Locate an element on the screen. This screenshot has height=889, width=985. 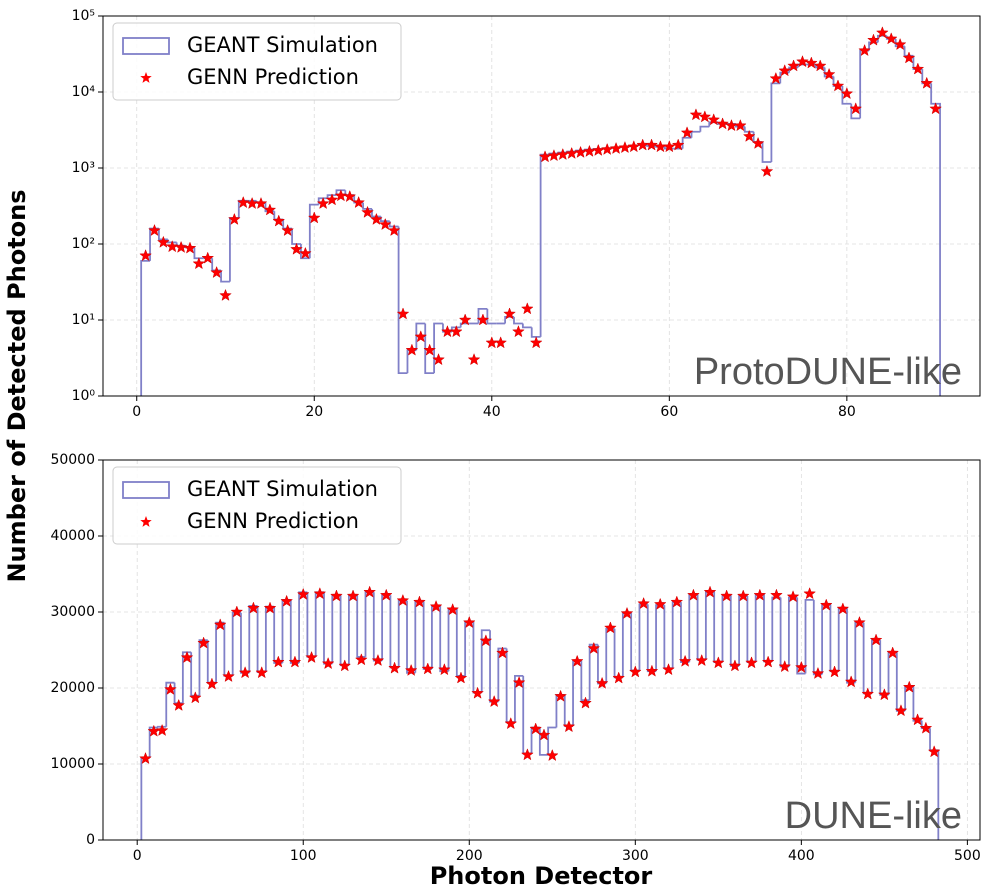
y-tick-label: 10⁴ is located at coordinates (84, 92).